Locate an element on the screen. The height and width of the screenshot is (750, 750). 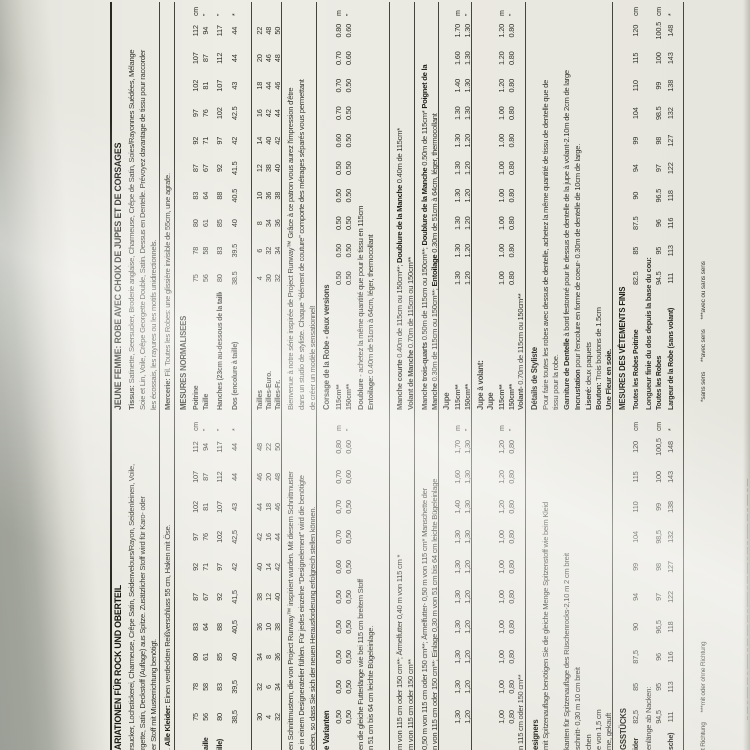
french-measurements-header: MESURES NORMALISEES is located at coordinates (183, 362).